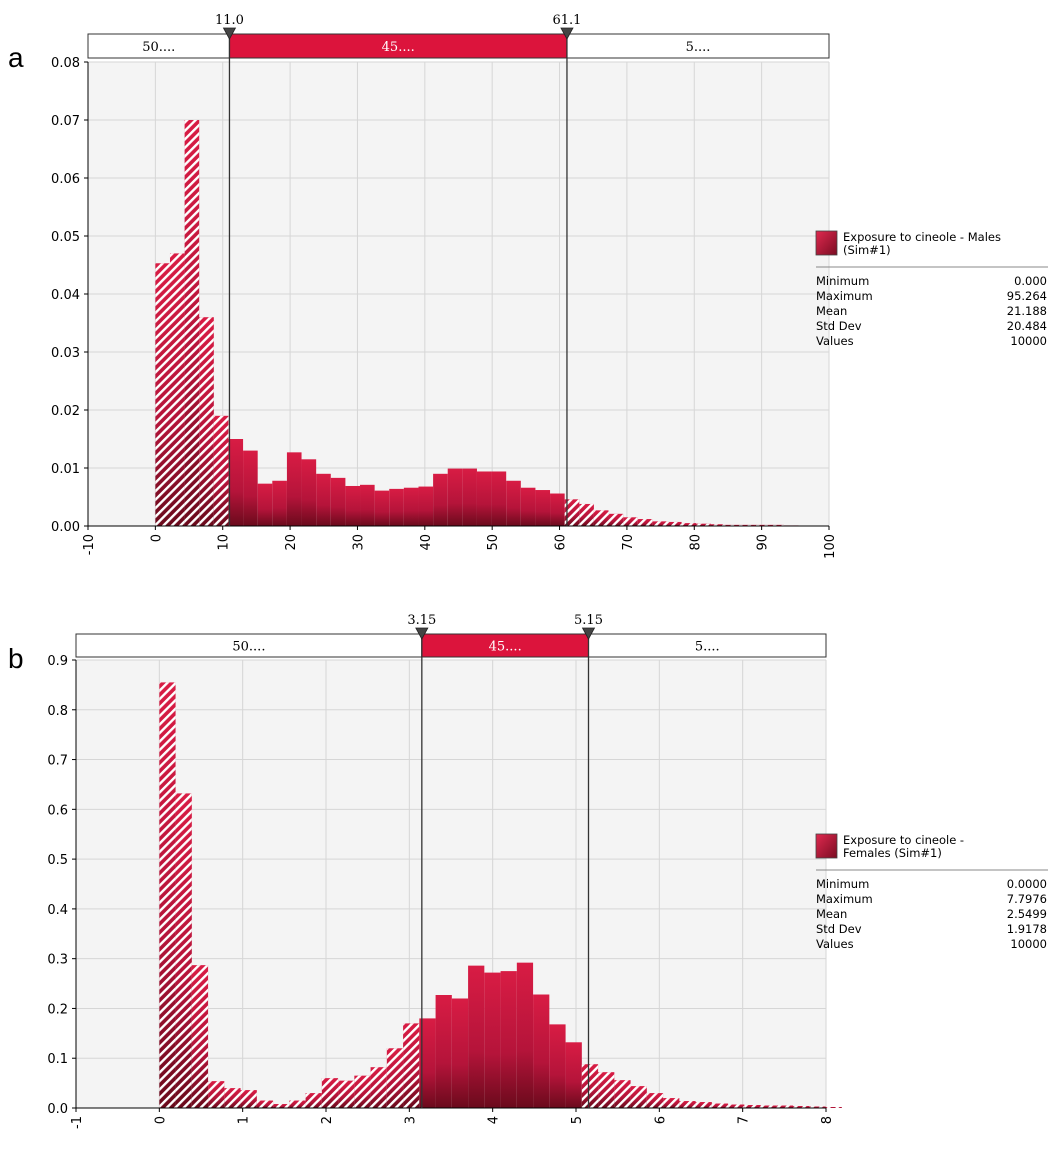 The width and height of the screenshot is (1053, 1165). I want to click on y-tick-label: 0.00, so click(65, 527).